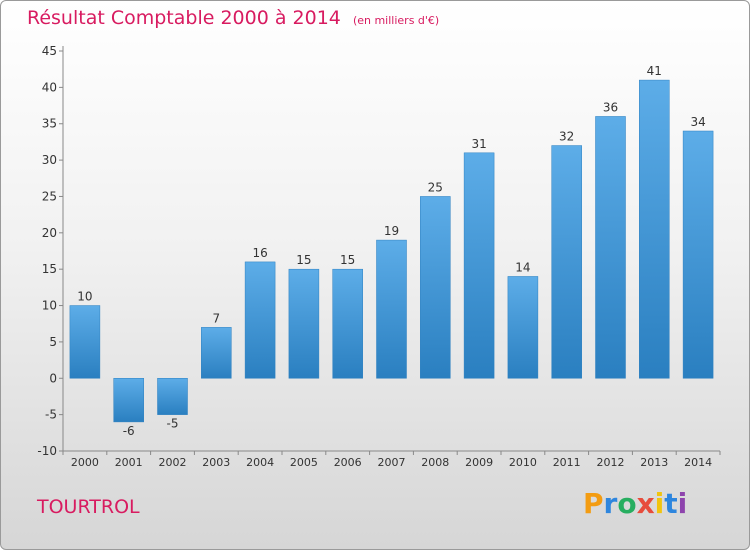 This screenshot has width=750, height=550. What do you see at coordinates (129, 431) in the screenshot?
I see `bar-value-label: -6` at bounding box center [129, 431].